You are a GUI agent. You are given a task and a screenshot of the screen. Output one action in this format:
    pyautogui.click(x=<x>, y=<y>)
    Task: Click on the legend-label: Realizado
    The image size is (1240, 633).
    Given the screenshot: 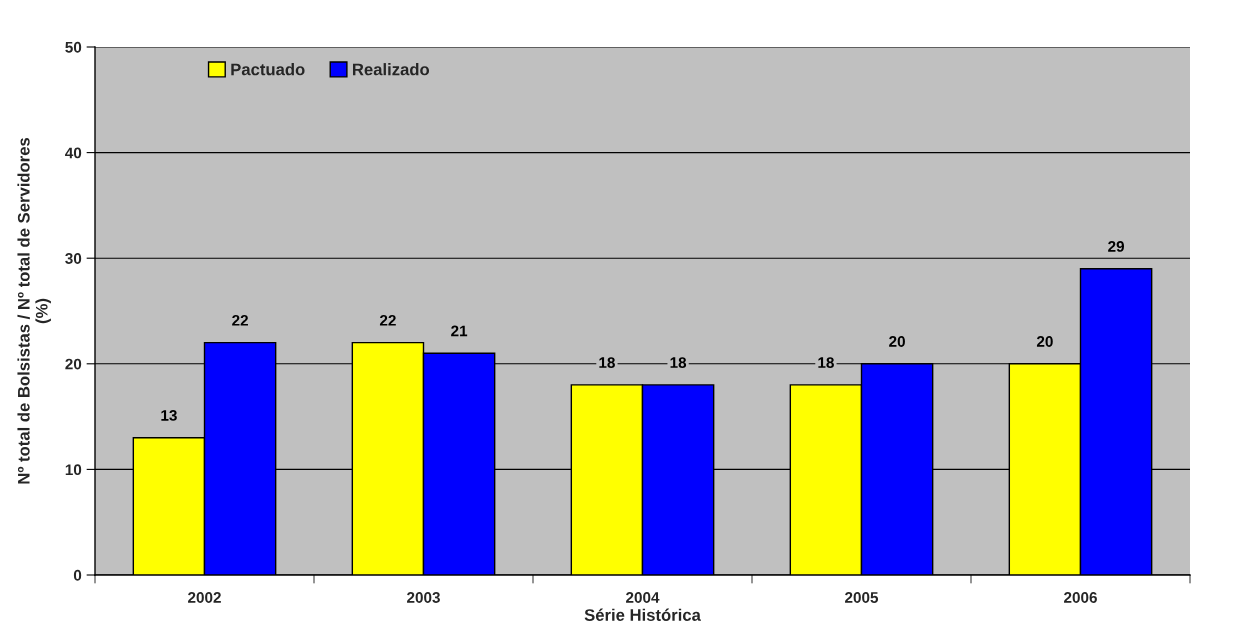 What is the action you would take?
    pyautogui.click(x=391, y=69)
    